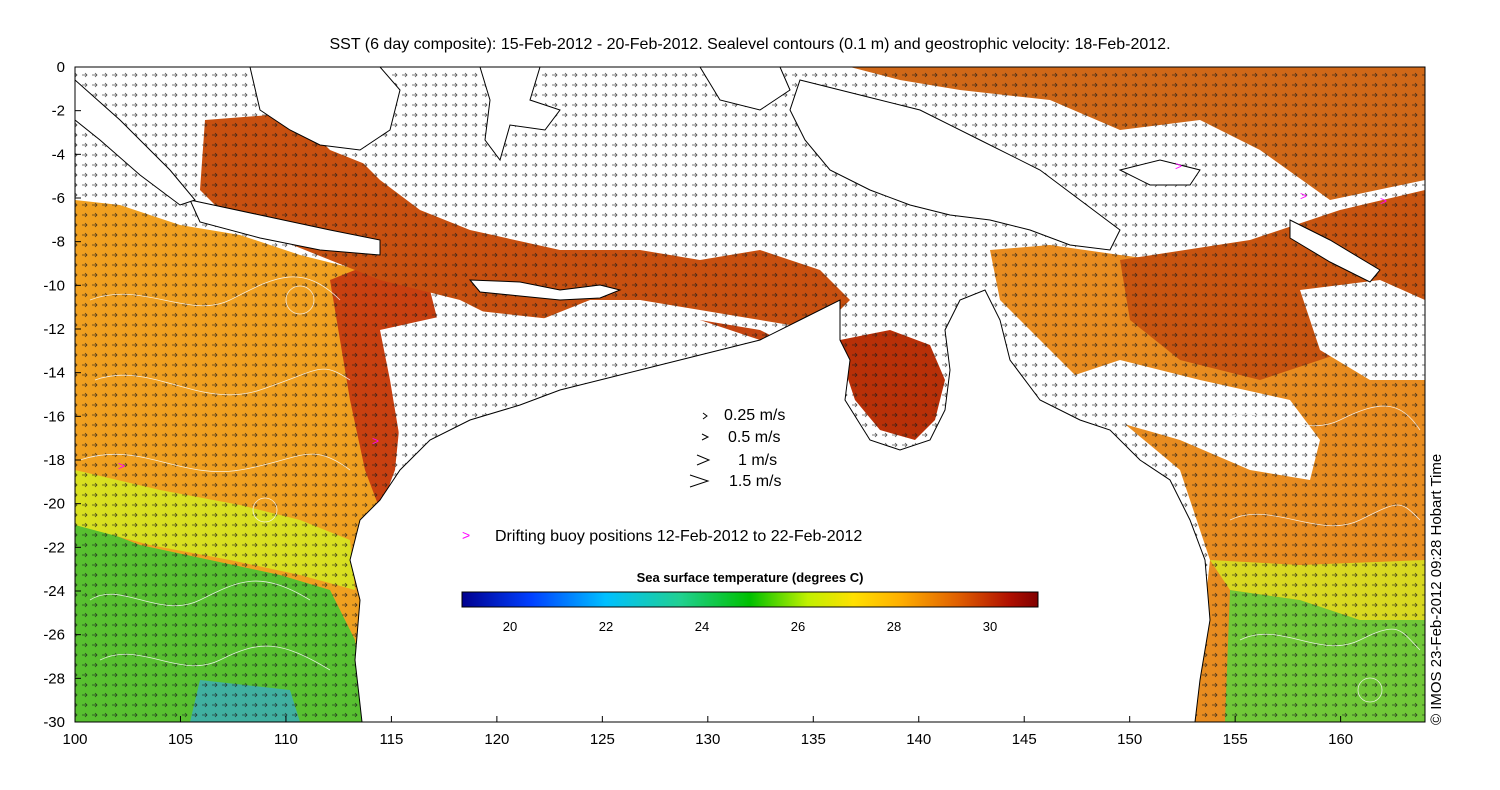  Describe the element at coordinates (702, 626) in the screenshot. I see `colorbar-tick-label: 24` at that location.